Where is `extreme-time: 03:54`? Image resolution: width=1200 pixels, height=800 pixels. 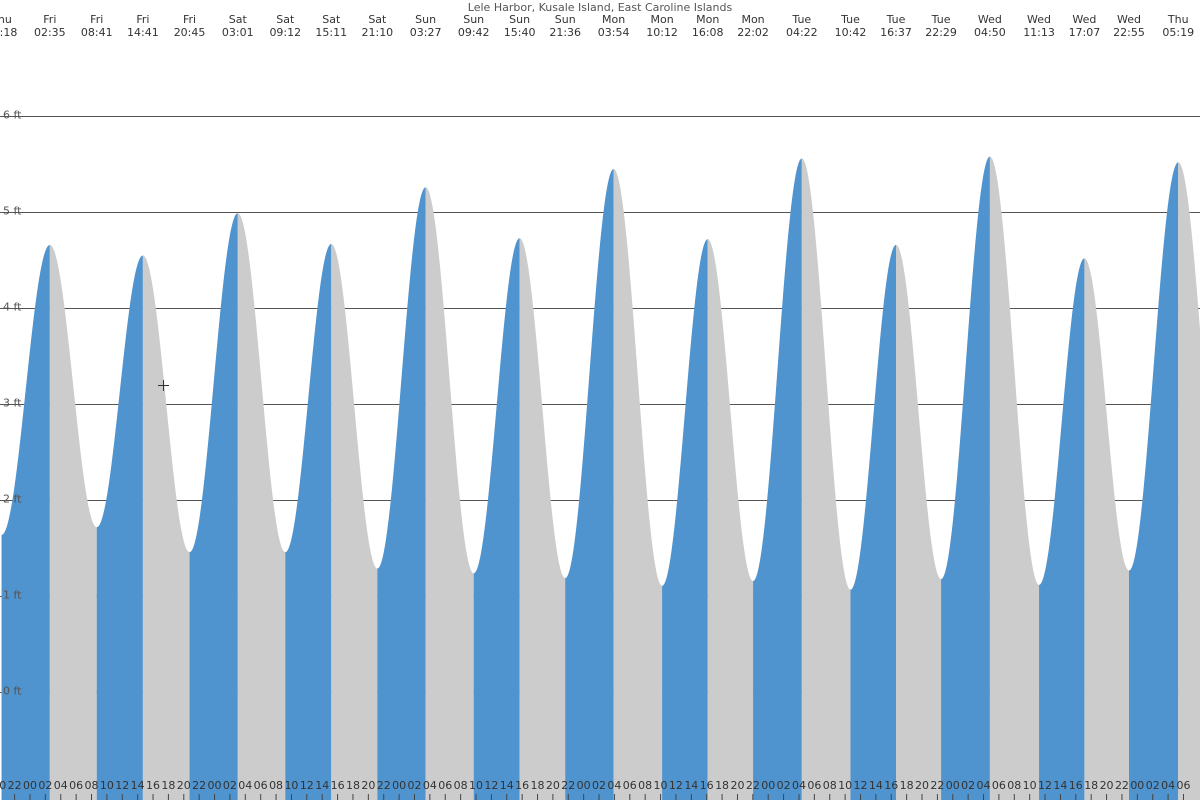
extreme-time: 03:54 is located at coordinates (614, 32).